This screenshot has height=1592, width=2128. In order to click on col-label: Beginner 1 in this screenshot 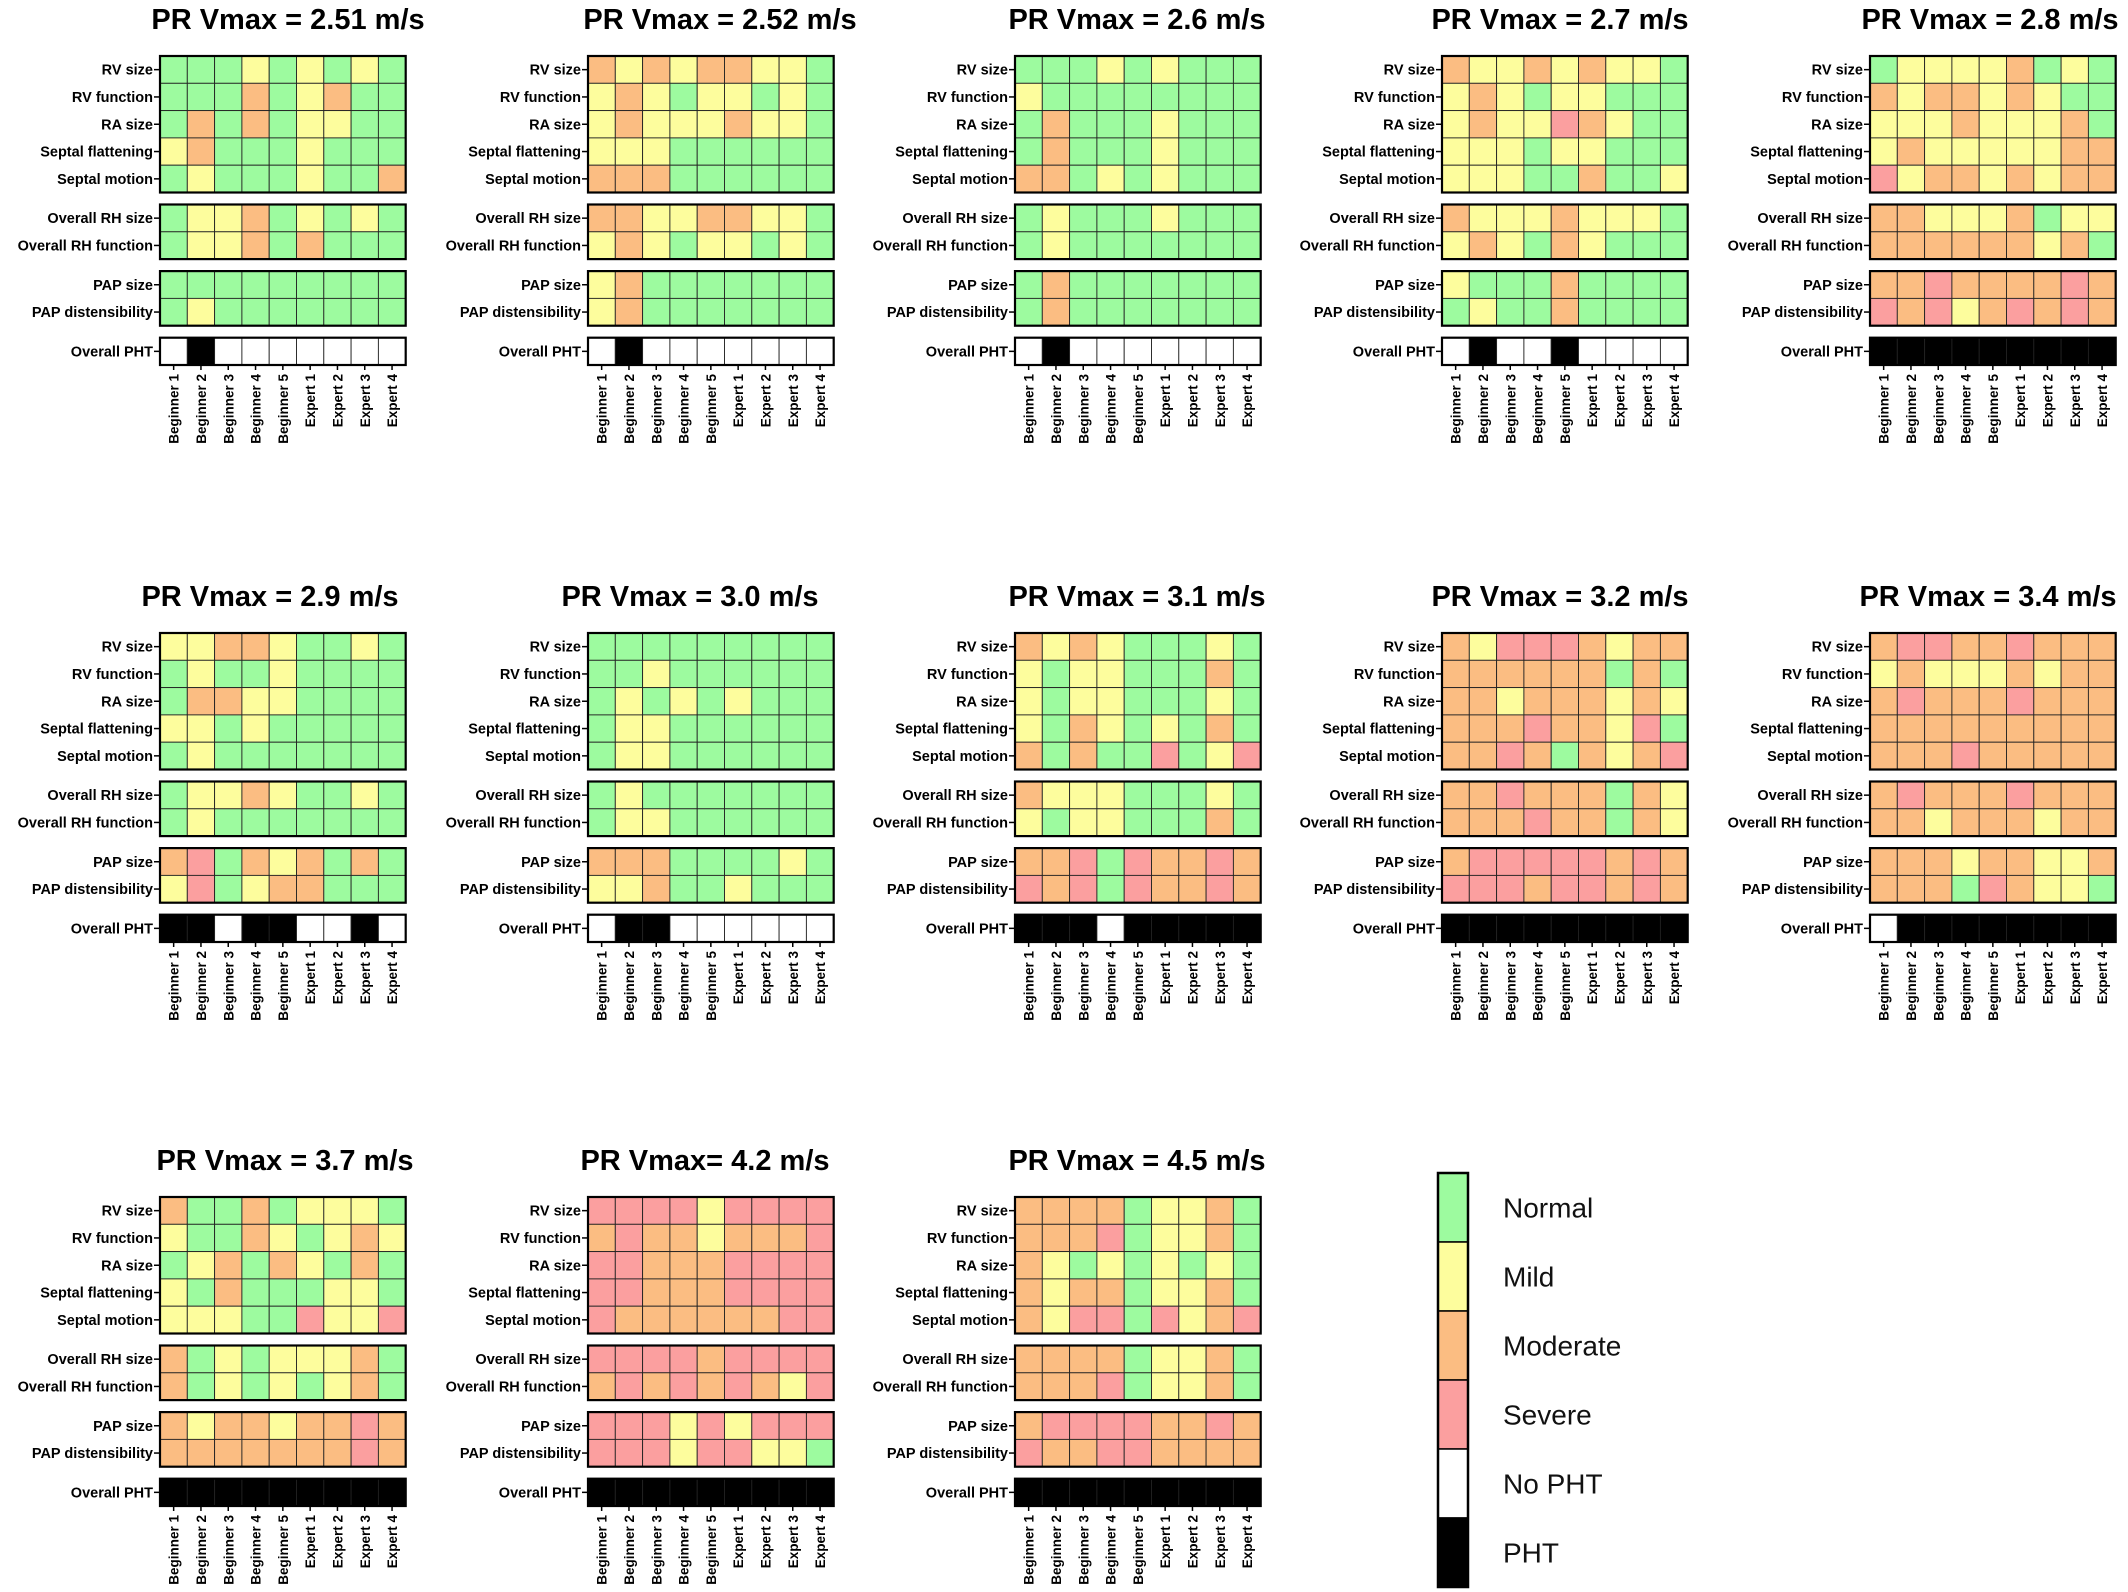, I will do `click(1029, 1550)`.